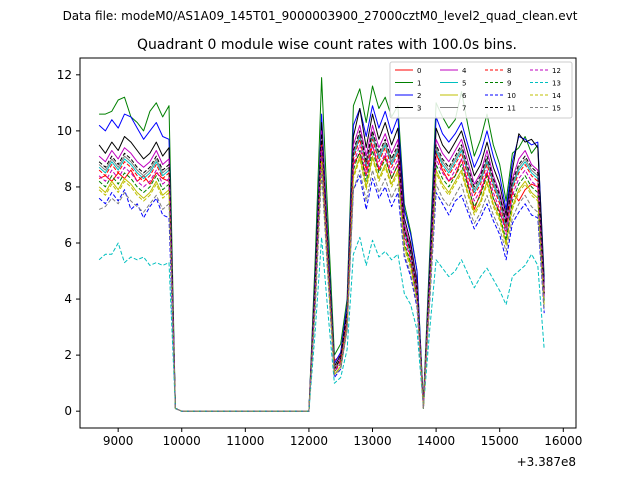 This screenshot has width=640, height=480. What do you see at coordinates (182, 441) in the screenshot?
I see `x-tick-label: 10000` at bounding box center [182, 441].